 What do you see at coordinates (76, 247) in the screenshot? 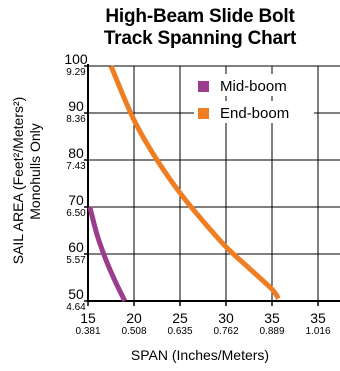
I see `y-tick-label-60: 60` at bounding box center [76, 247].